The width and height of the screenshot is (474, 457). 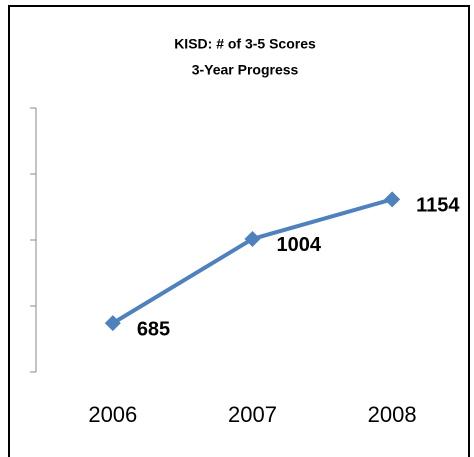 I want to click on data-label: 1004, so click(x=298, y=245).